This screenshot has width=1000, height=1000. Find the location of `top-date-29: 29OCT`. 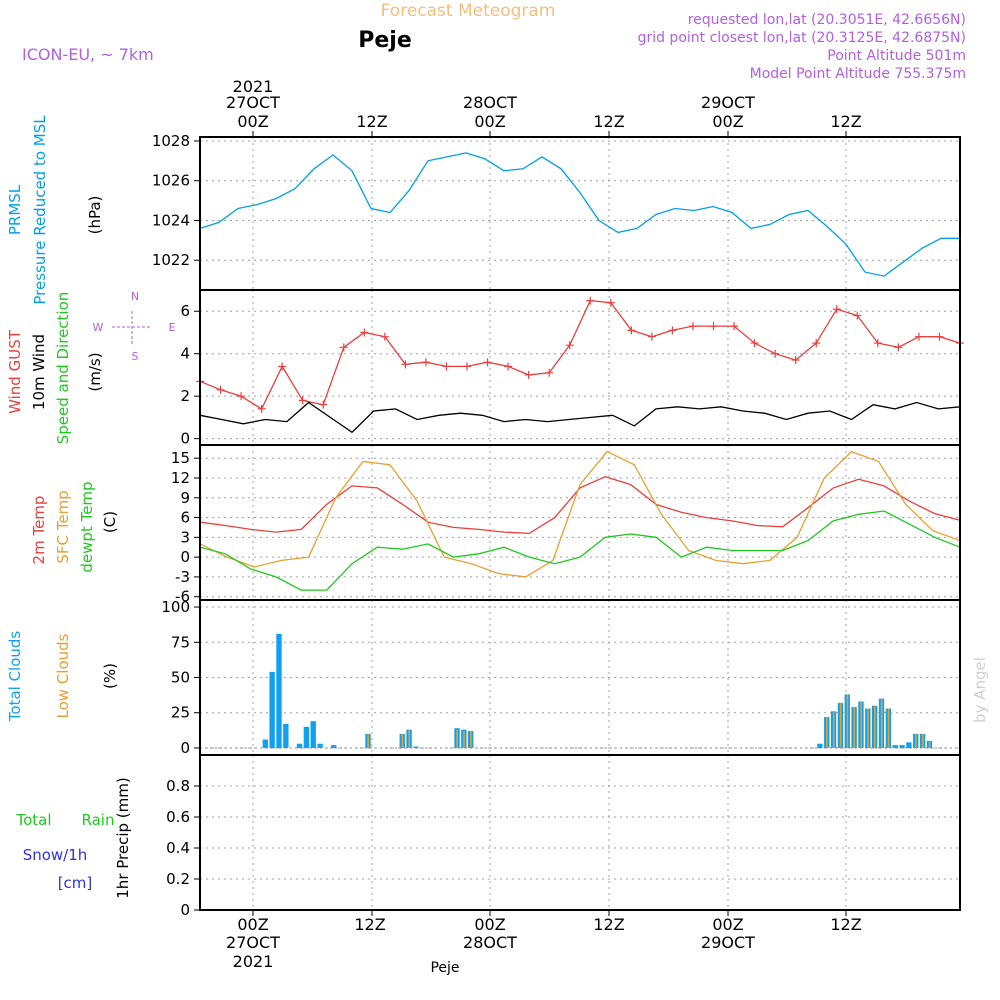

top-date-29: 29OCT is located at coordinates (728, 102).